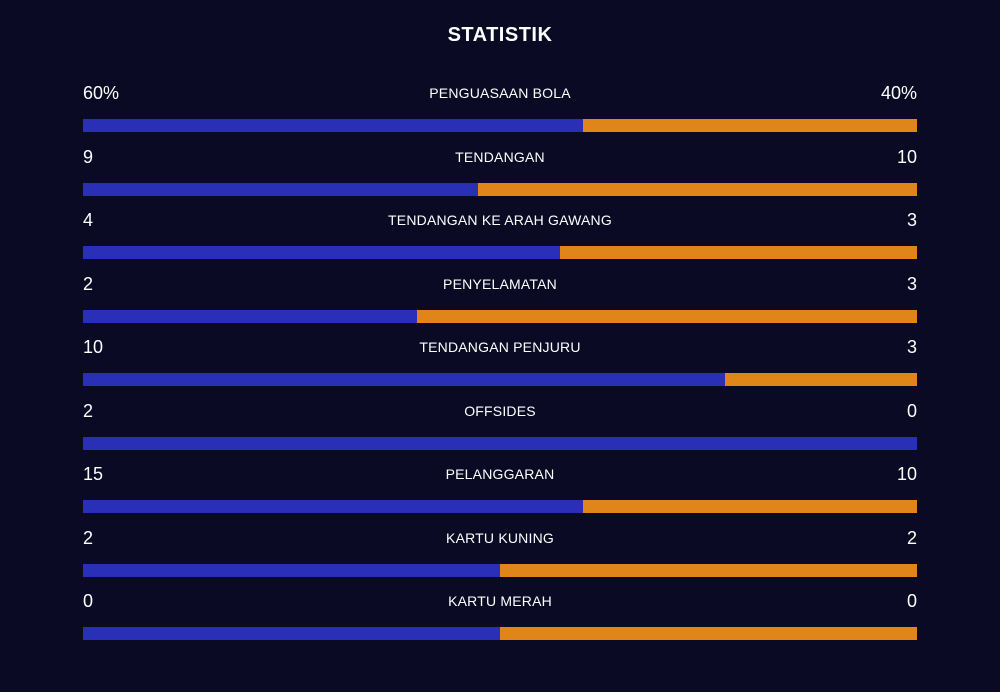  Describe the element at coordinates (88, 156) in the screenshot. I see `home-value: 9` at that location.